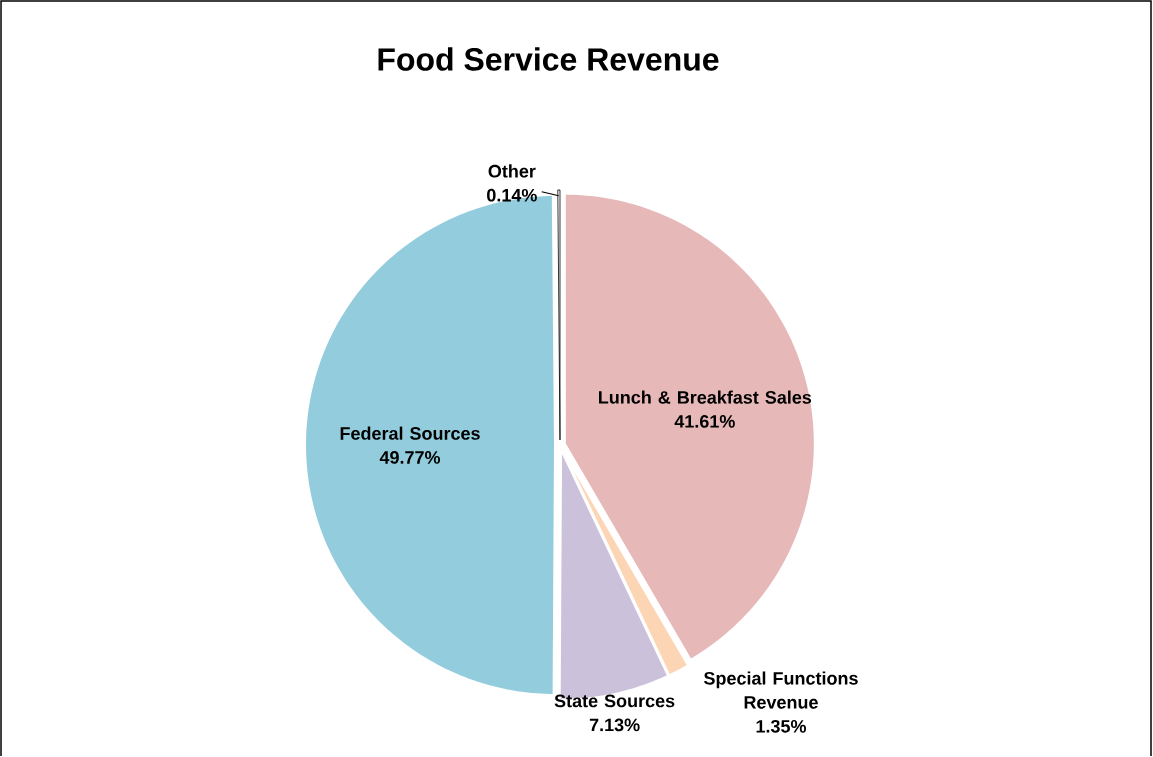  Describe the element at coordinates (410, 457) in the screenshot. I see `data-label: 49.77%` at that location.